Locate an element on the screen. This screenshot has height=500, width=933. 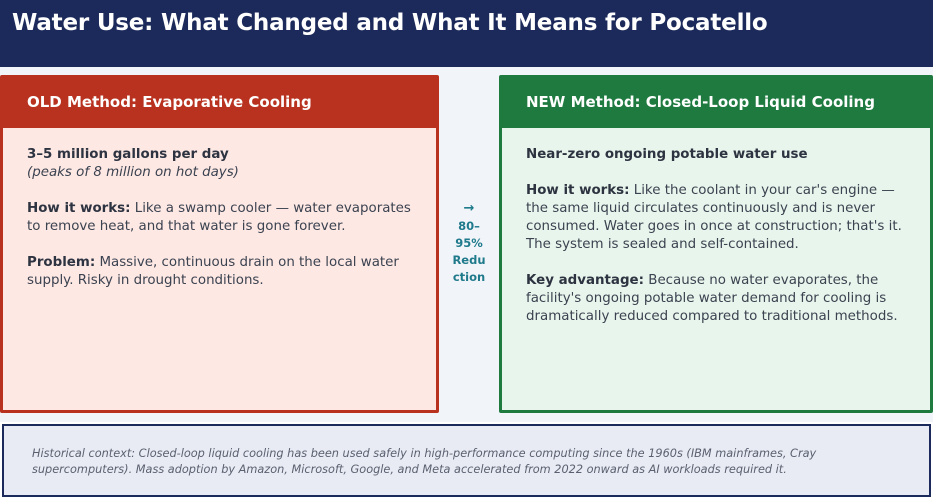
new-how-label: How it works: is located at coordinates (578, 190).